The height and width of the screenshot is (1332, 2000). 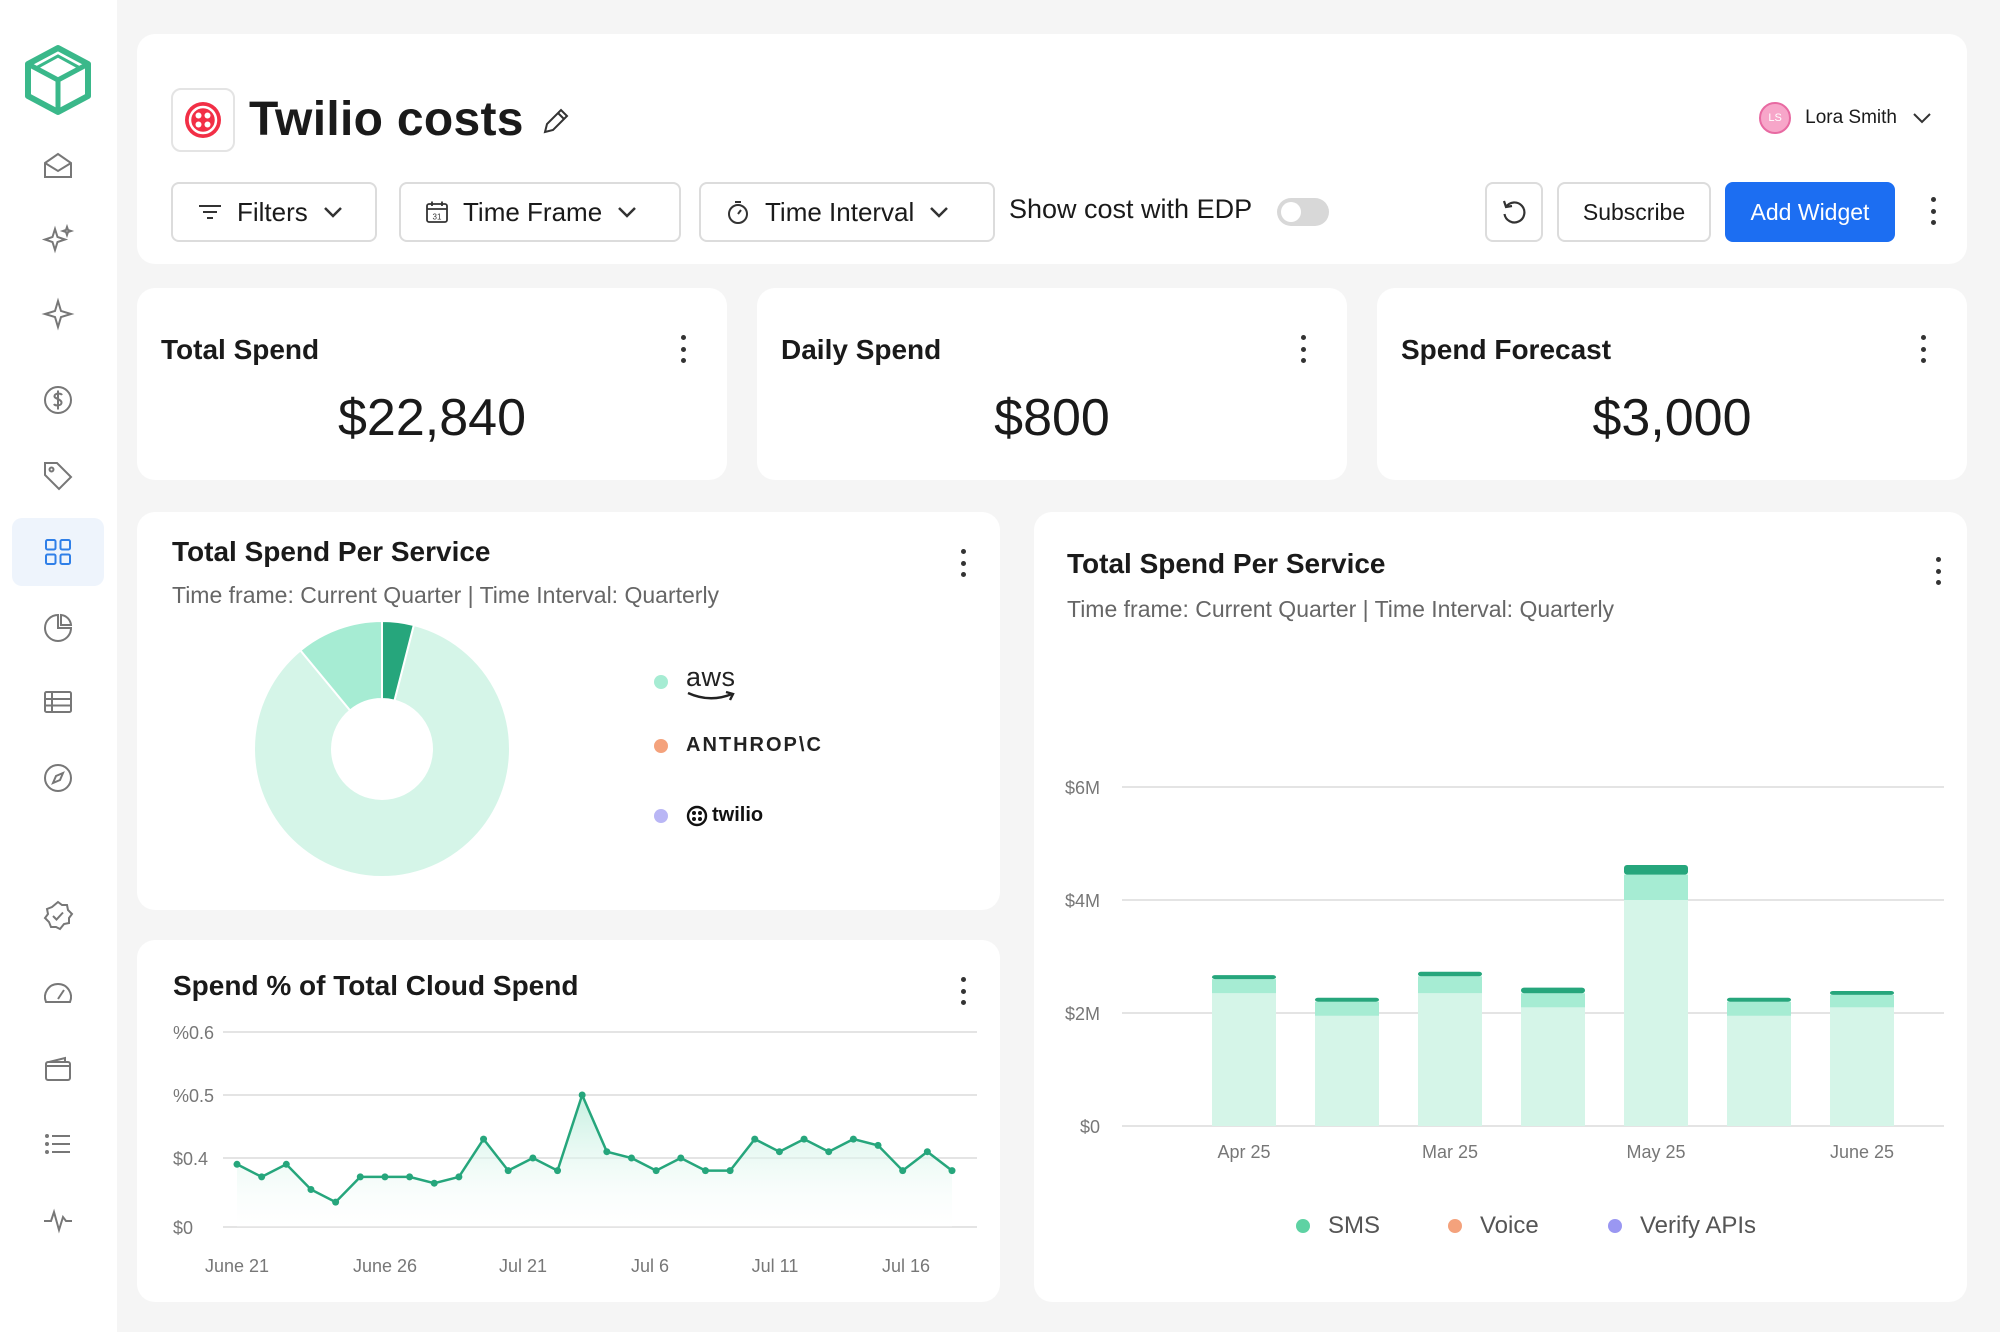 What do you see at coordinates (556, 121) in the screenshot?
I see `pencil-icon` at bounding box center [556, 121].